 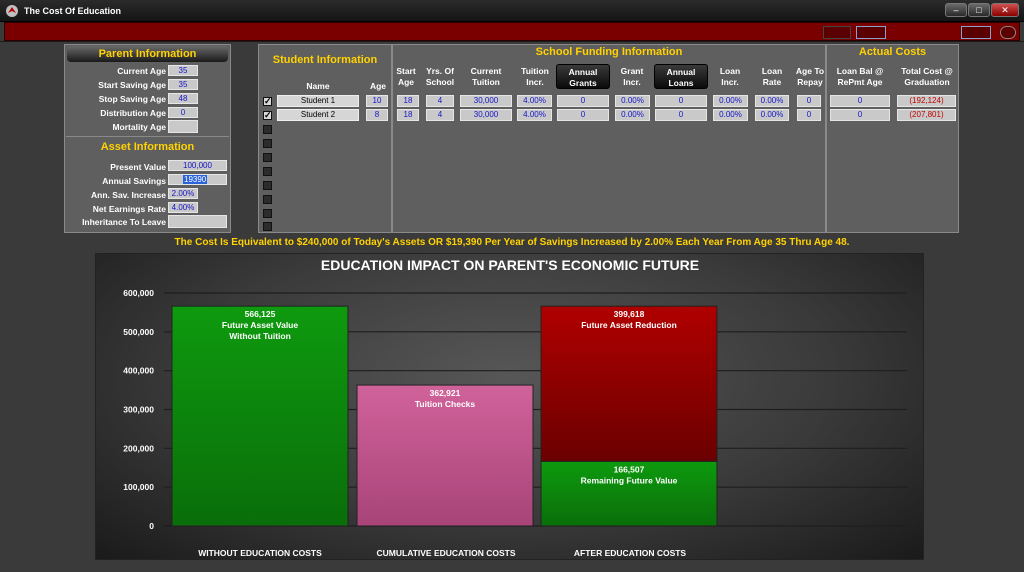 What do you see at coordinates (138, 448) in the screenshot?
I see `y-tick-label: 200,000` at bounding box center [138, 448].